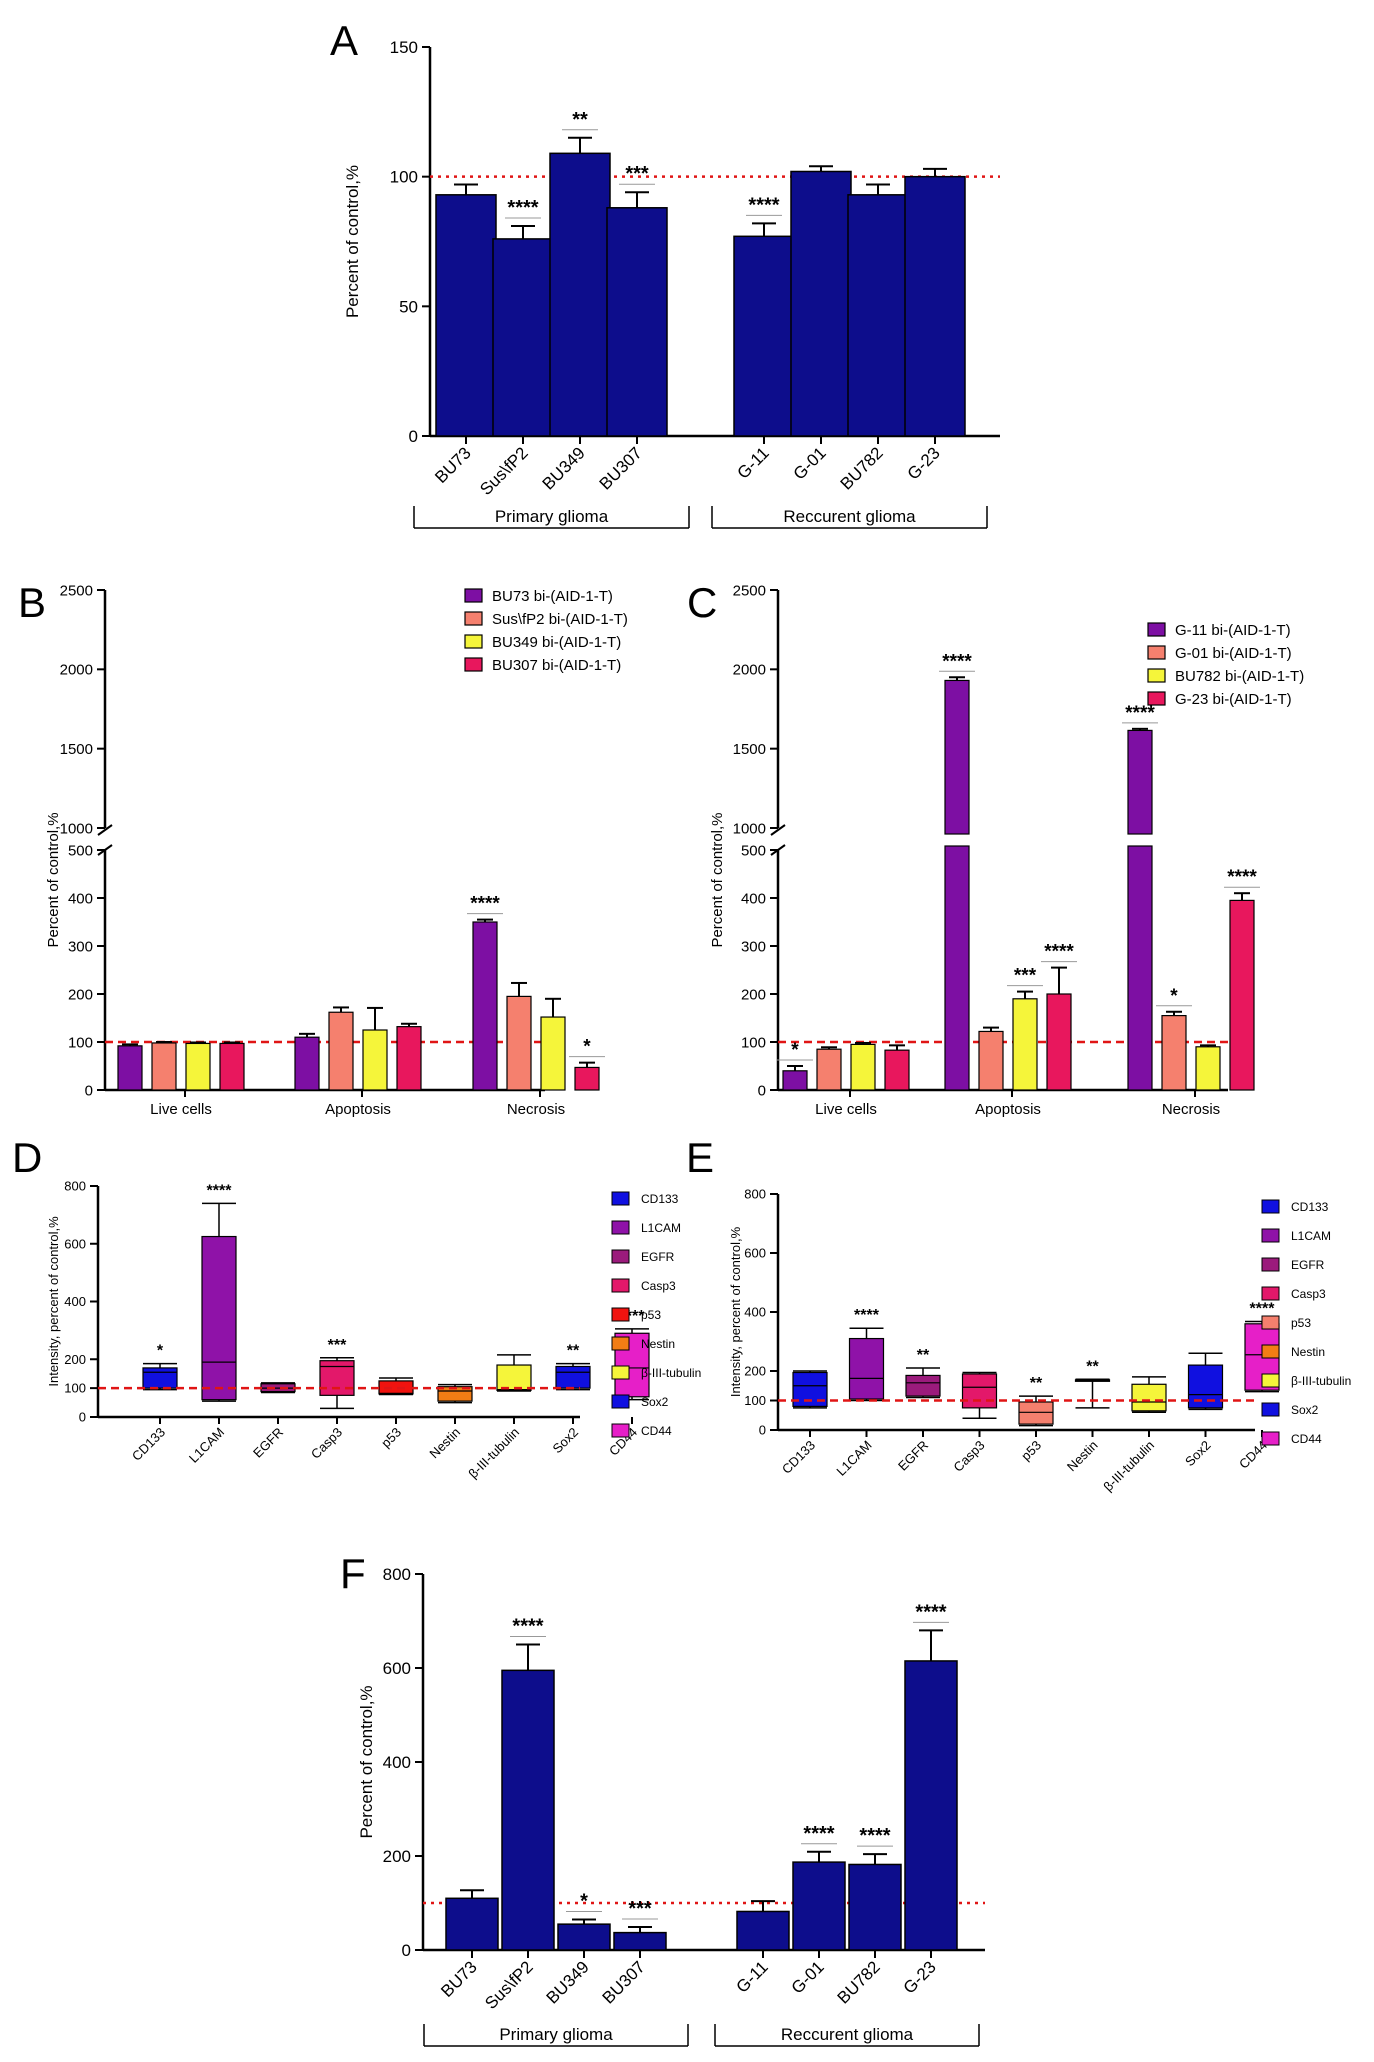 Image resolution: width=1374 pixels, height=2062 pixels. I want to click on axis-break-mark, so click(105, 830).